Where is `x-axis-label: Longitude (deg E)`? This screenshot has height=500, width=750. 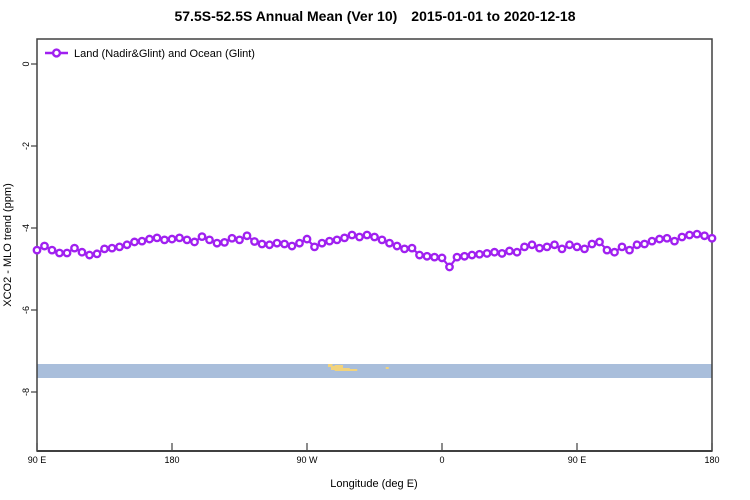
x-axis-label: Longitude (deg E) is located at coordinates (373, 484).